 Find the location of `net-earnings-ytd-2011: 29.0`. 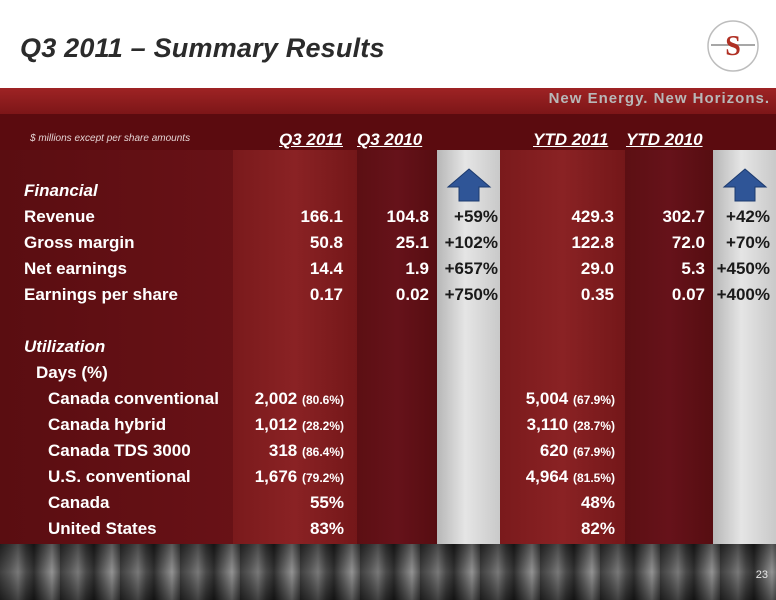

net-earnings-ytd-2011: 29.0 is located at coordinates (597, 268).